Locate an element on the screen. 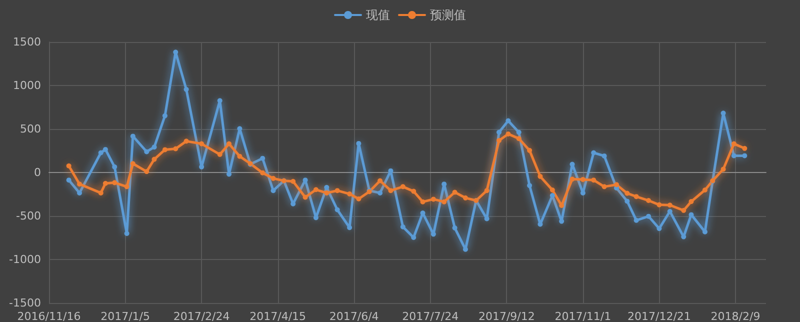  y-tick-label: 500 is located at coordinates (30, 129).